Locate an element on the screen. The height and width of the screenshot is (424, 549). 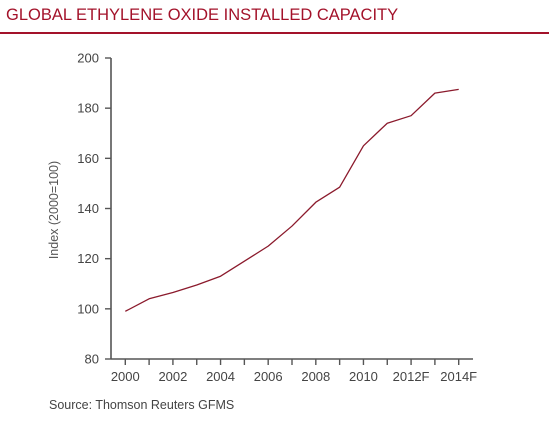
x-tick-label: 2010 is located at coordinates (363, 376).